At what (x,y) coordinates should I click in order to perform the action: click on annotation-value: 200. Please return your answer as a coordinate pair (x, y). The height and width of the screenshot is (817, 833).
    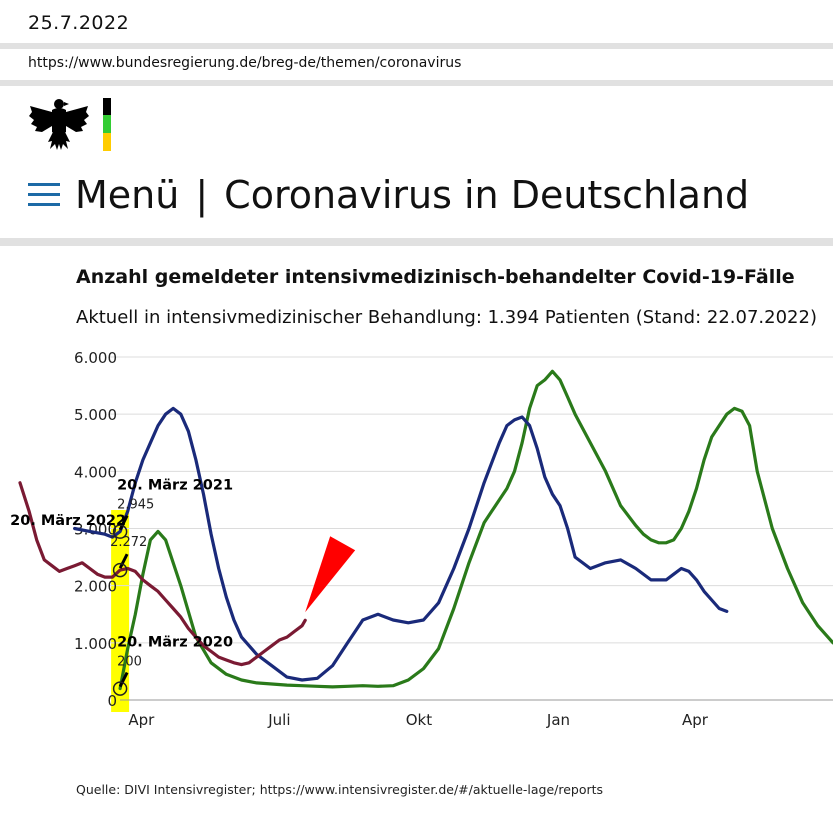
    Looking at the image, I should click on (129, 662).